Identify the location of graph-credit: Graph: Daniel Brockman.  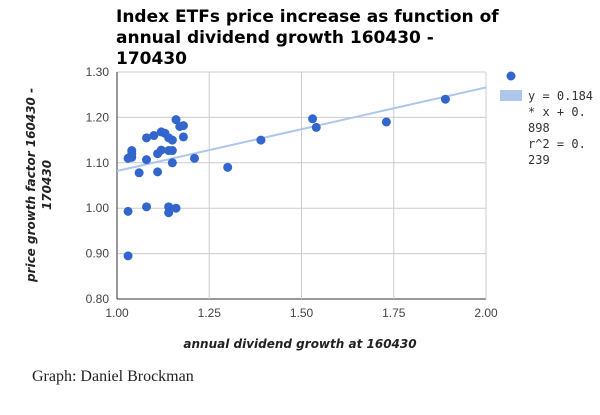
(113, 376).